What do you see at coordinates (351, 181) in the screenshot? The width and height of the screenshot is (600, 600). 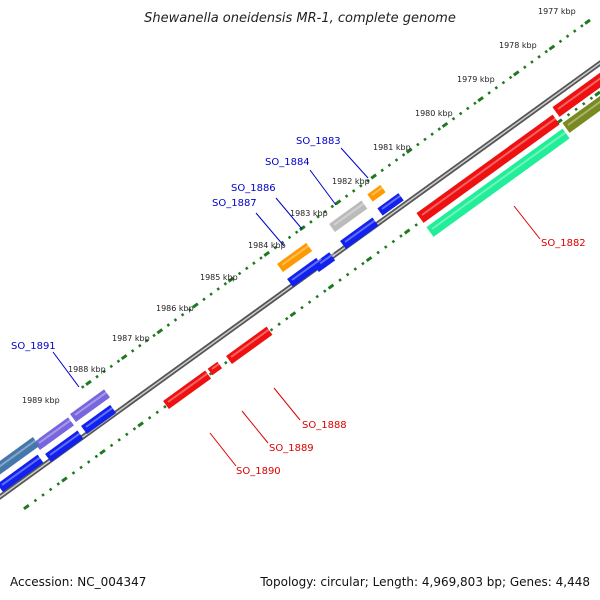 I see `kbp-label: 1982 kbp` at bounding box center [351, 181].